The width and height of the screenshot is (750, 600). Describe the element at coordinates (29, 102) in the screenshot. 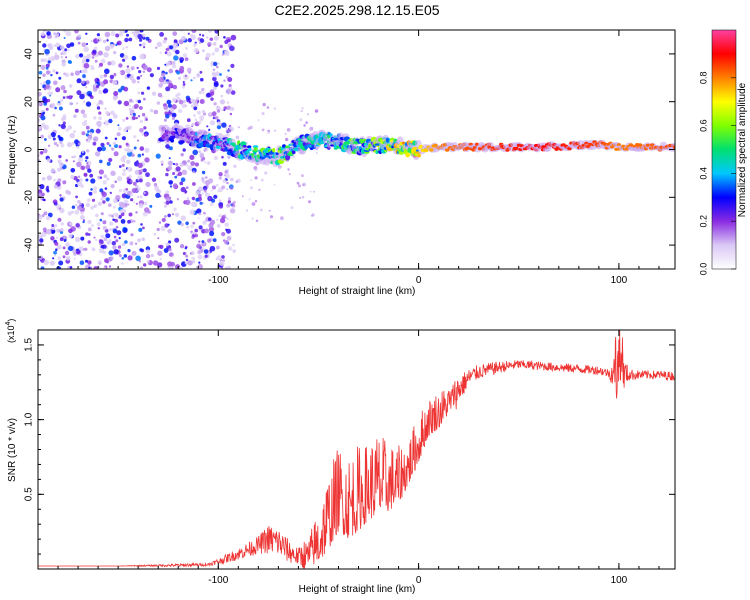

I see `spectrogram-y-tick-label: 20` at that location.